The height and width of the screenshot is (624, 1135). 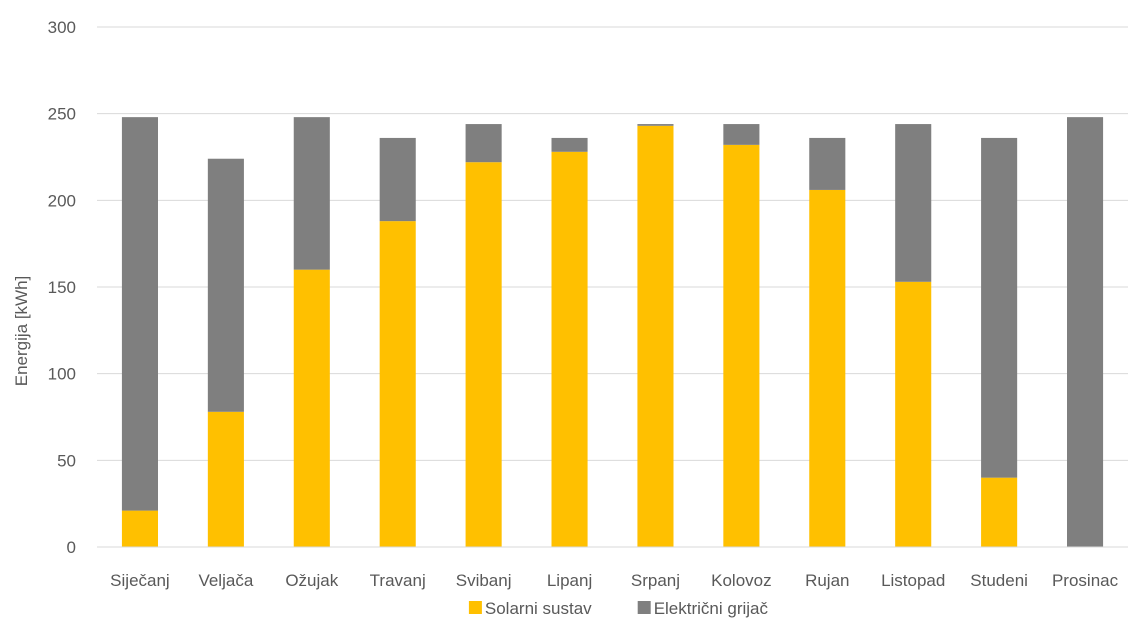 I want to click on y-tick-label: 200, so click(x=62, y=200).